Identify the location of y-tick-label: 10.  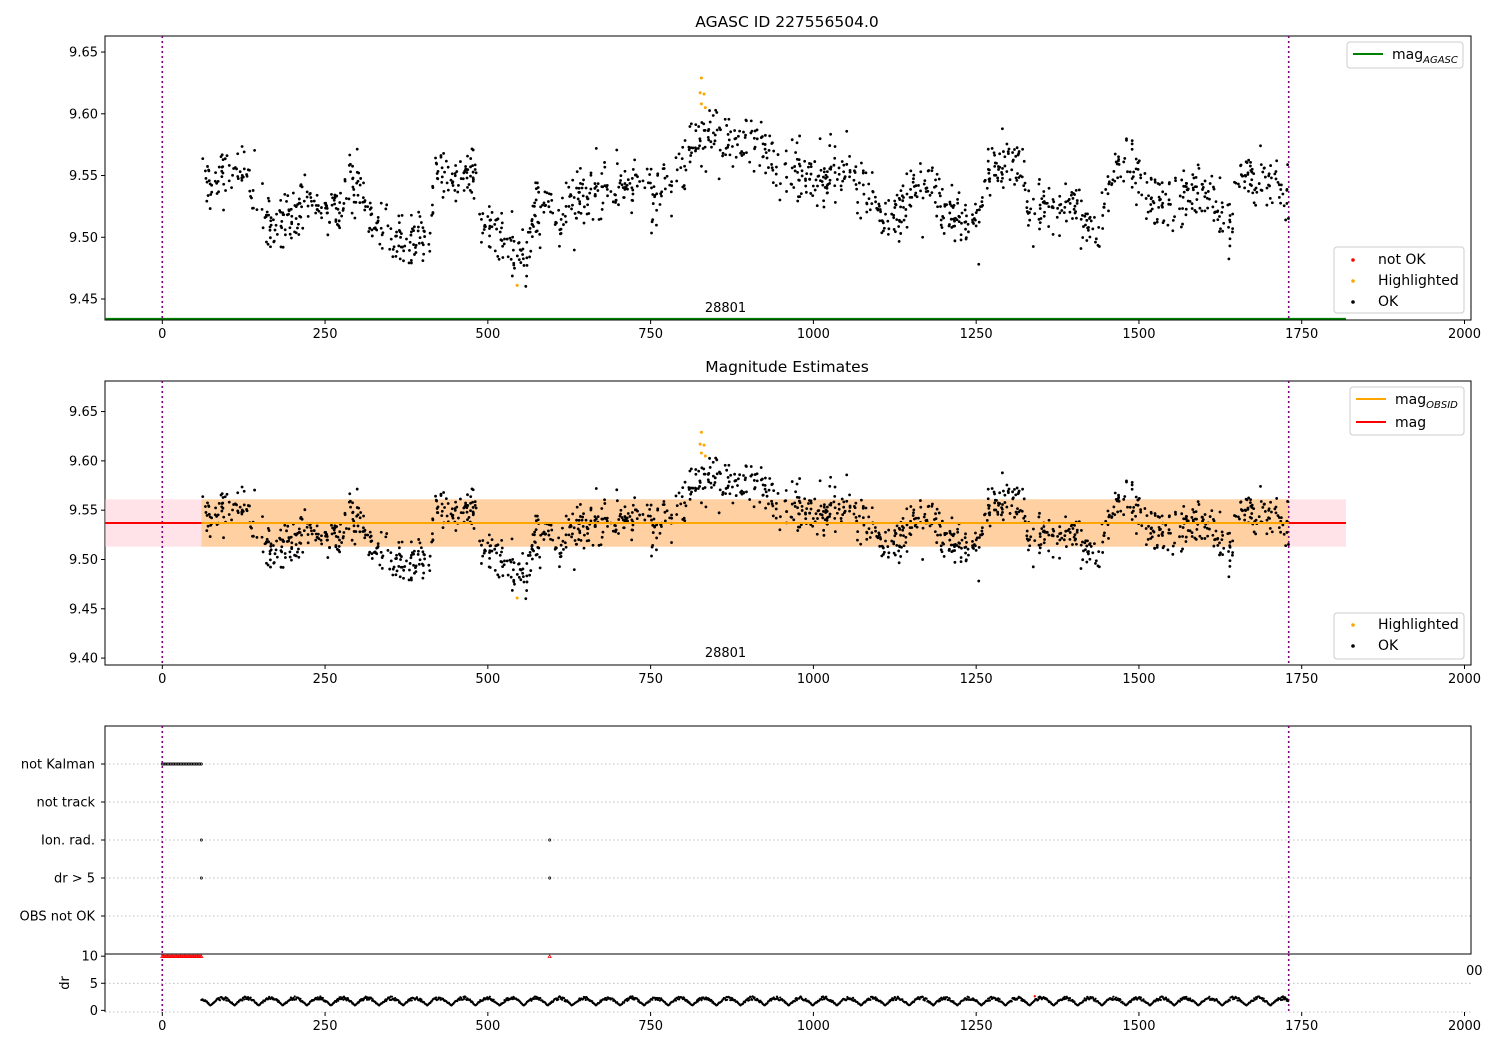
(89, 957).